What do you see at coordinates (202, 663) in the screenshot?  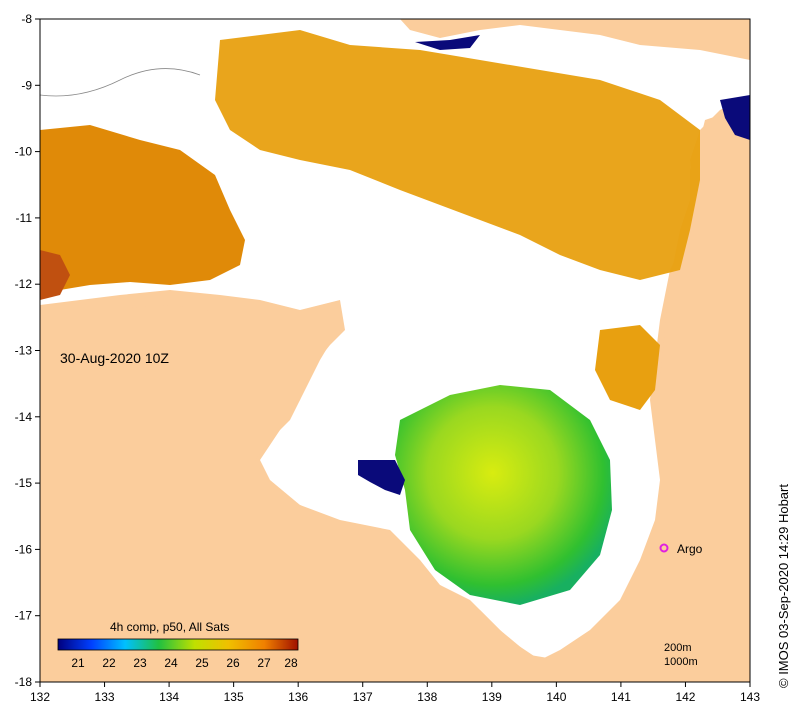 I see `colorbar-label: 25` at bounding box center [202, 663].